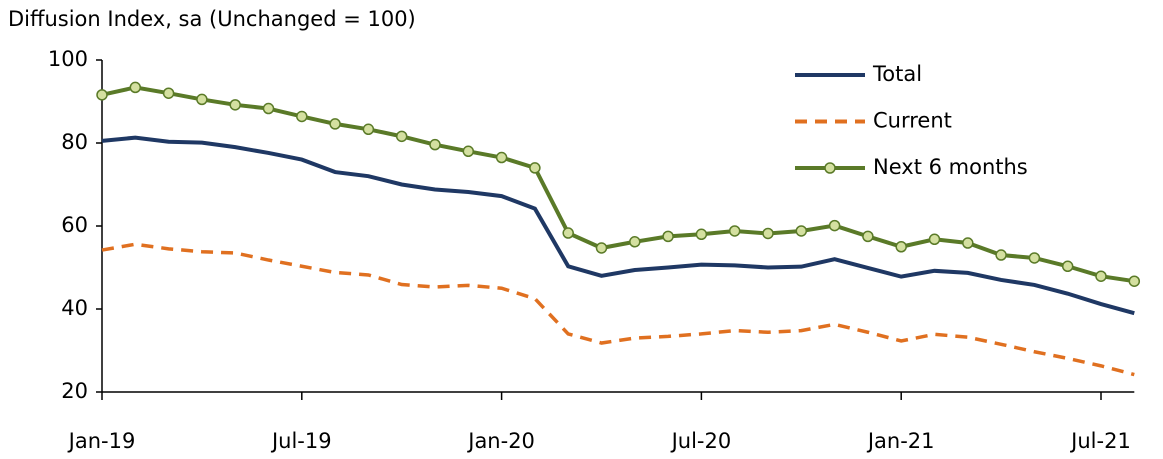  I want to click on x-tick-label: Jan-20, so click(500, 441).